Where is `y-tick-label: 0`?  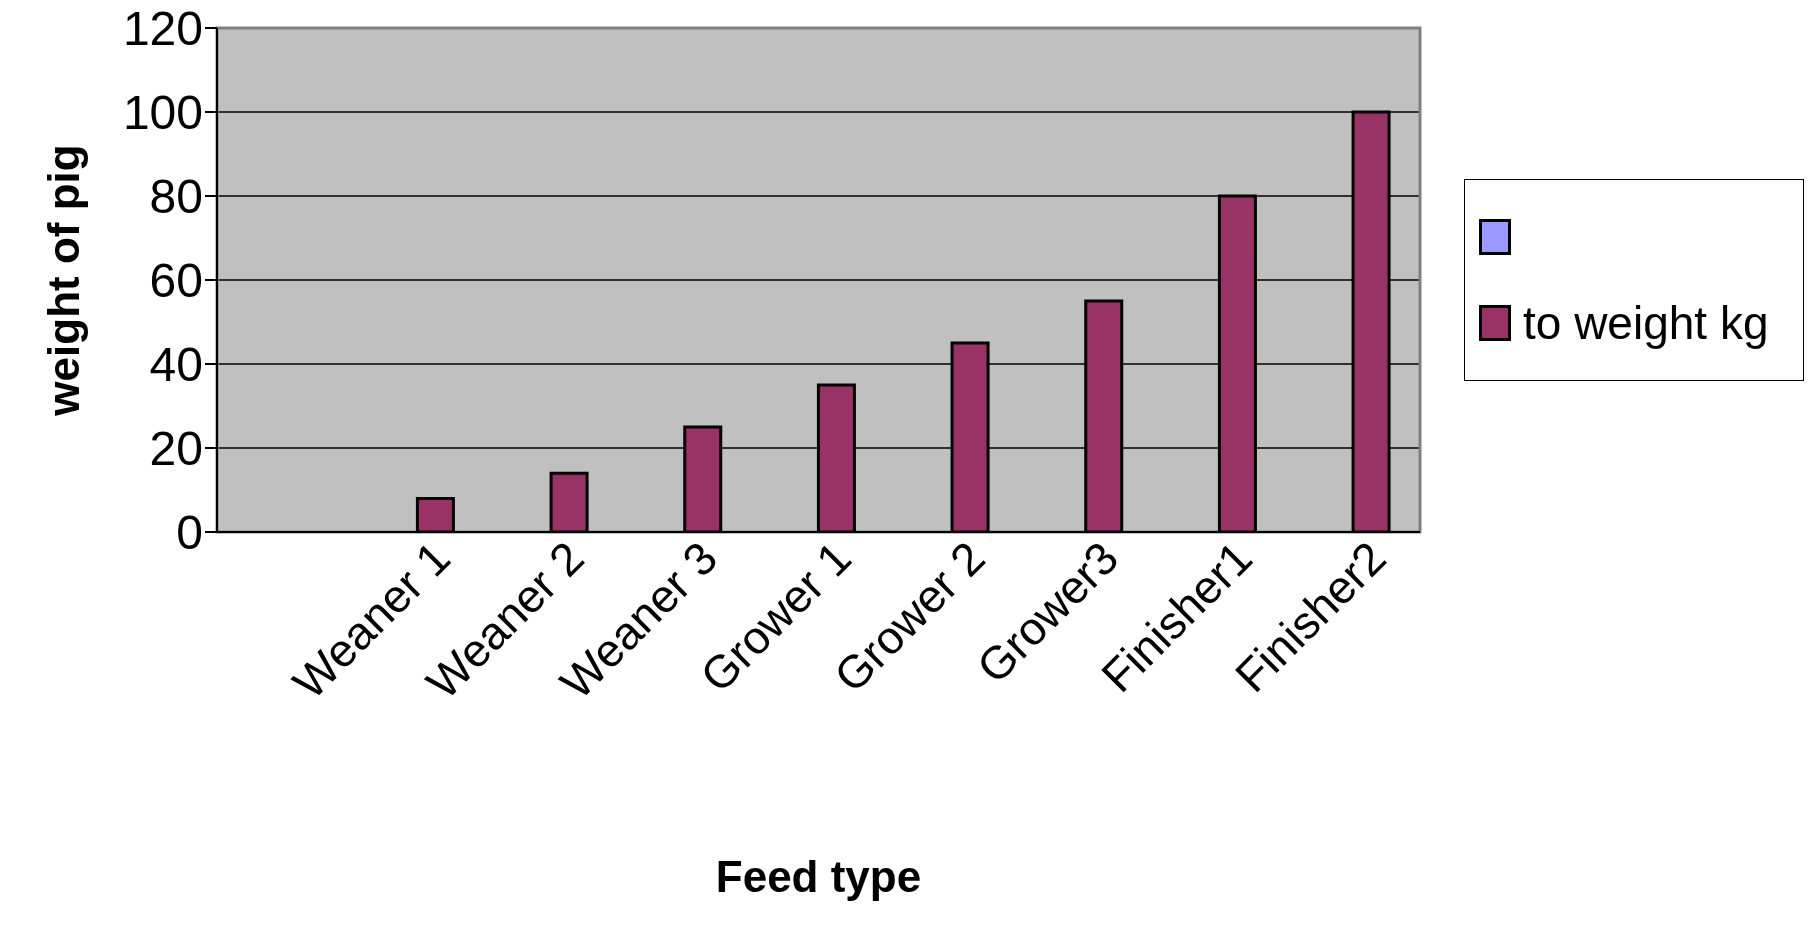 y-tick-label: 0 is located at coordinates (189, 533).